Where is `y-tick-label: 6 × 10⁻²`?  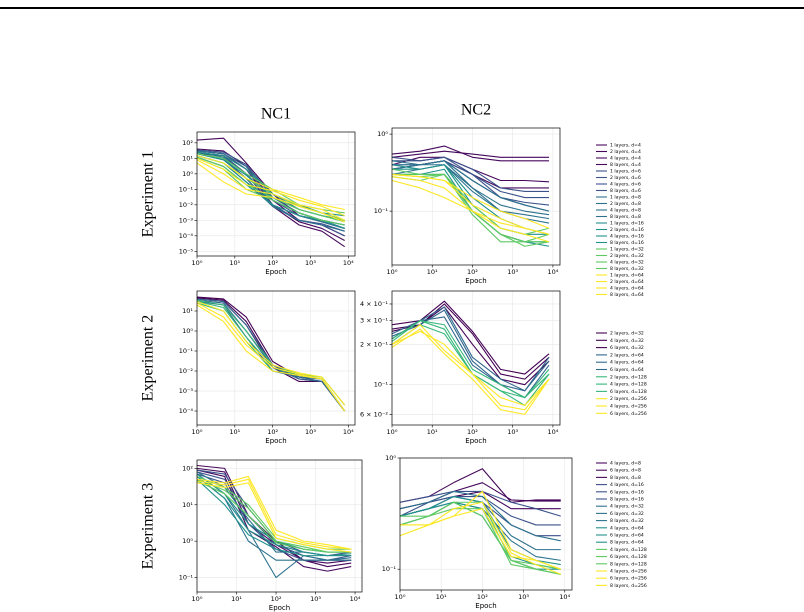 y-tick-label: 6 × 10⁻² is located at coordinates (374, 414).